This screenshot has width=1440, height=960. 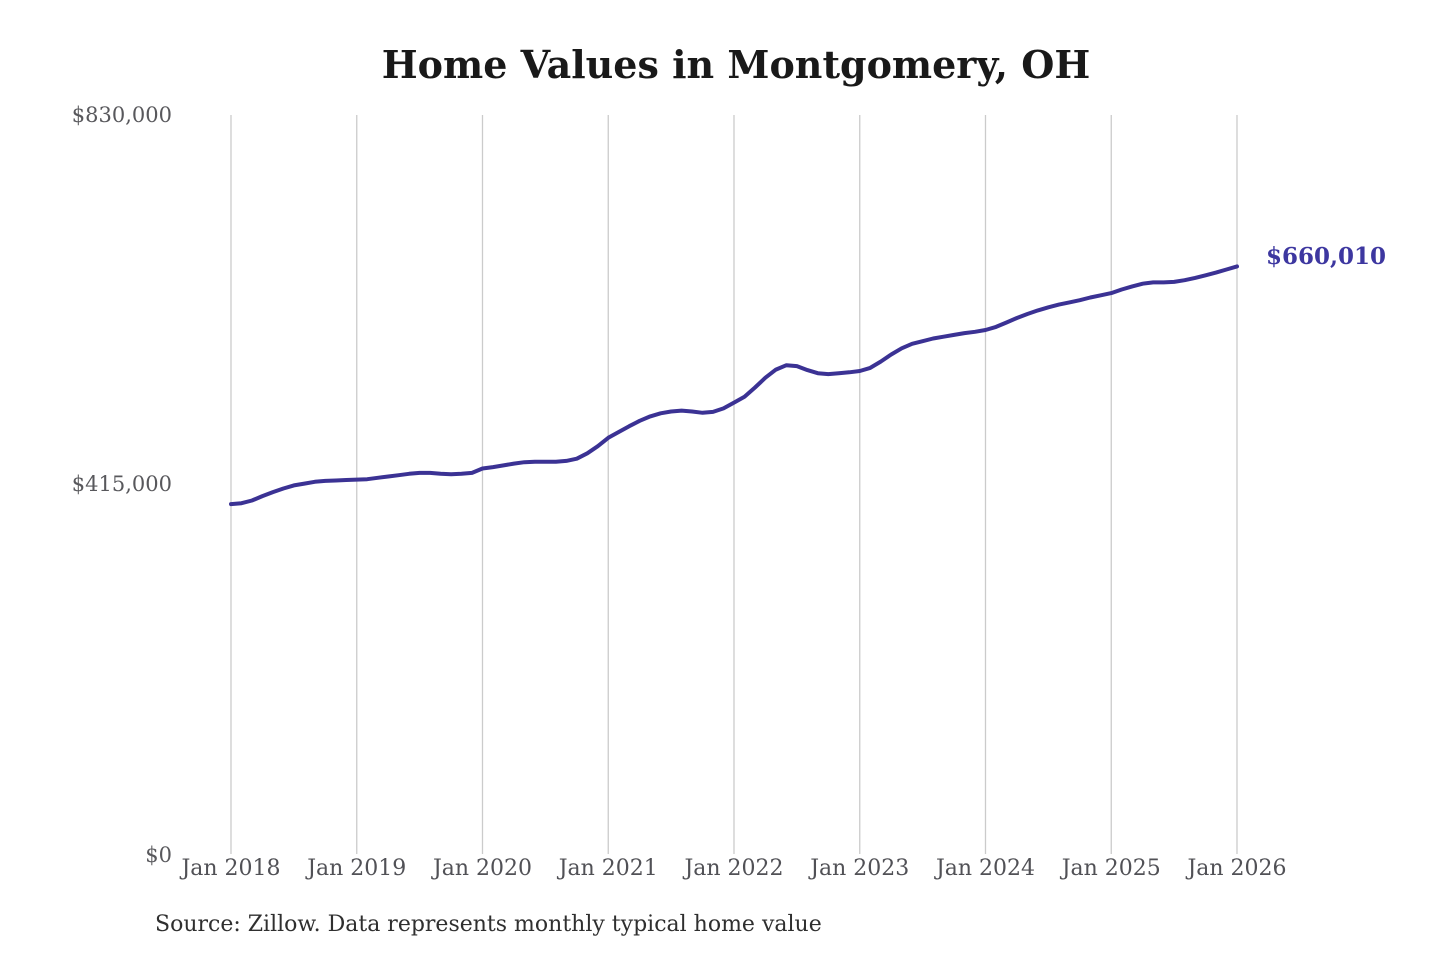 I want to click on x-axis-label: Jan 2021, so click(x=608, y=868).